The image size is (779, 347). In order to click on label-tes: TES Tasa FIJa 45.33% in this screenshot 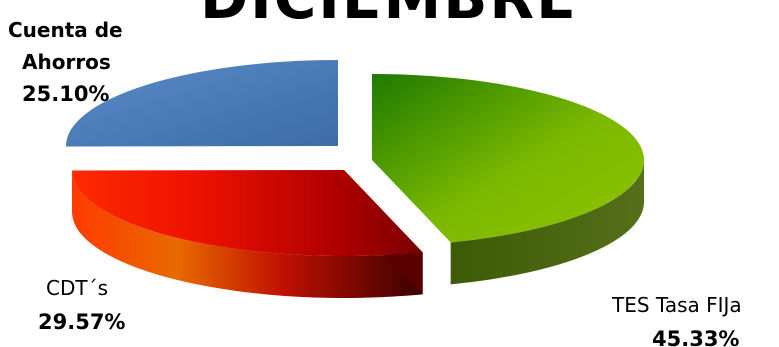, I will do `click(677, 317)`.